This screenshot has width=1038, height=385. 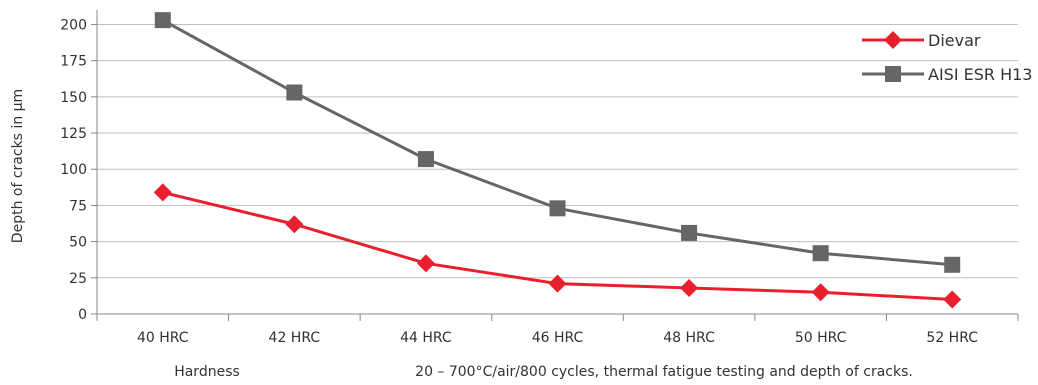 I want to click on x-tick-label: 42 HRC, so click(x=295, y=338).